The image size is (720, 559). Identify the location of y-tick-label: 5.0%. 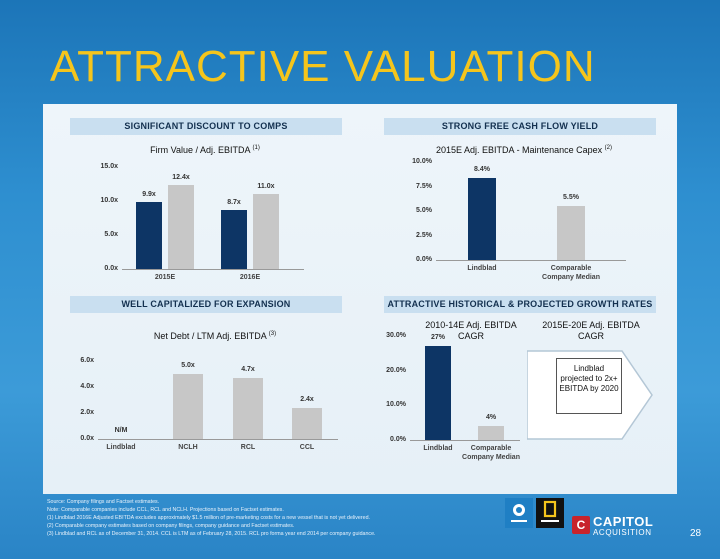
(424, 210).